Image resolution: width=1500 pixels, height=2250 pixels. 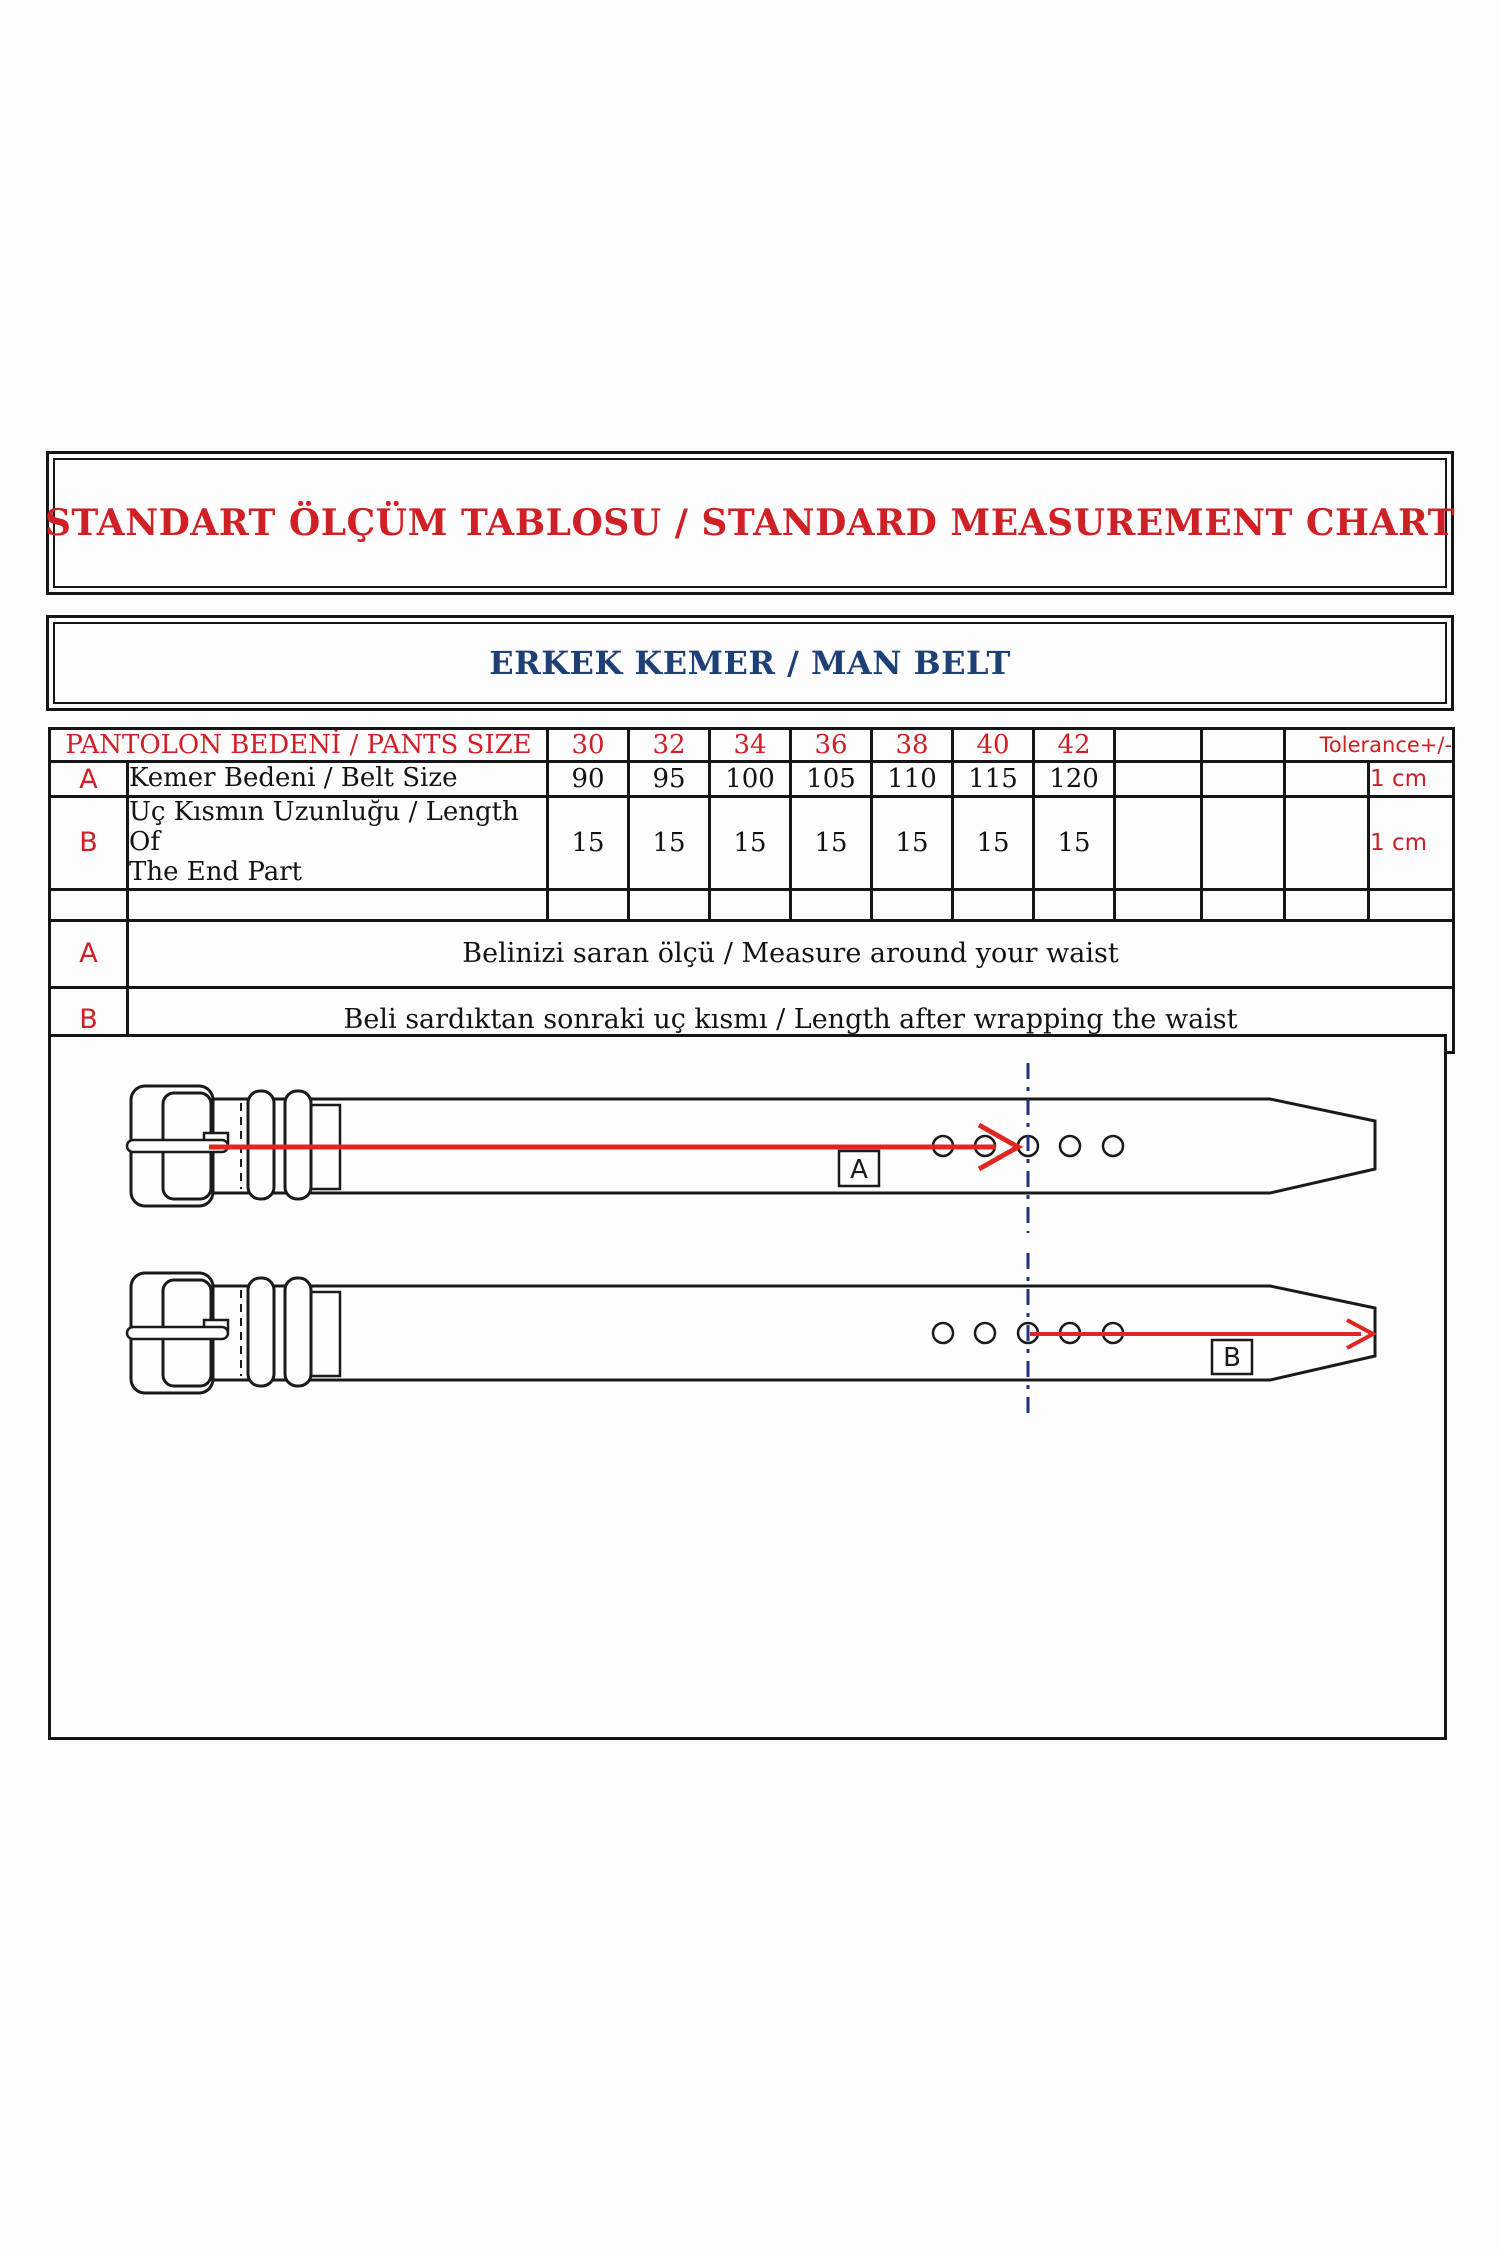 I want to click on size-col-header: 42, so click(x=1074, y=745).